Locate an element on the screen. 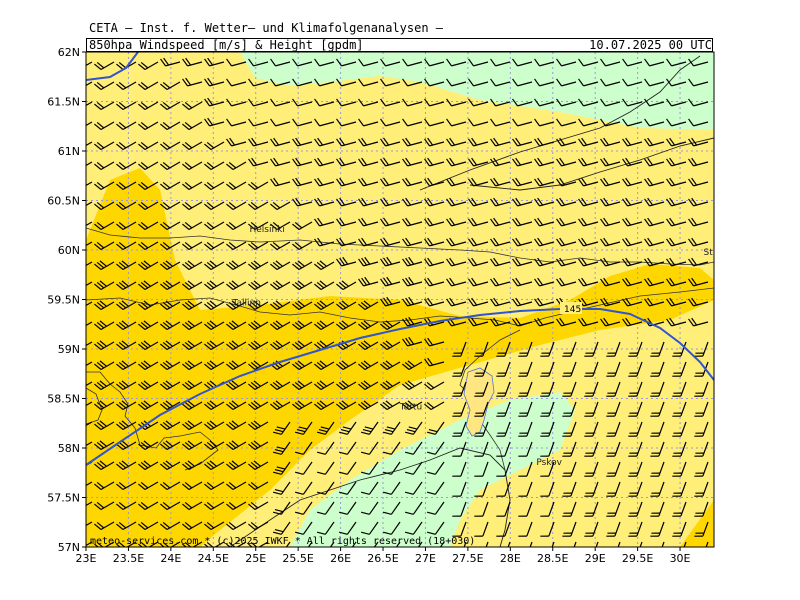 This screenshot has height=600, width=800. lat-tick-label: 59.5N is located at coordinates (63, 300).